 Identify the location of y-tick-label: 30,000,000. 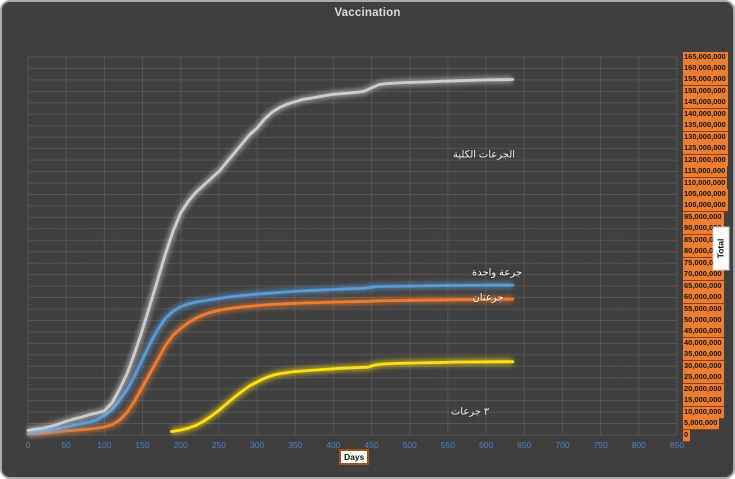
(703, 366).